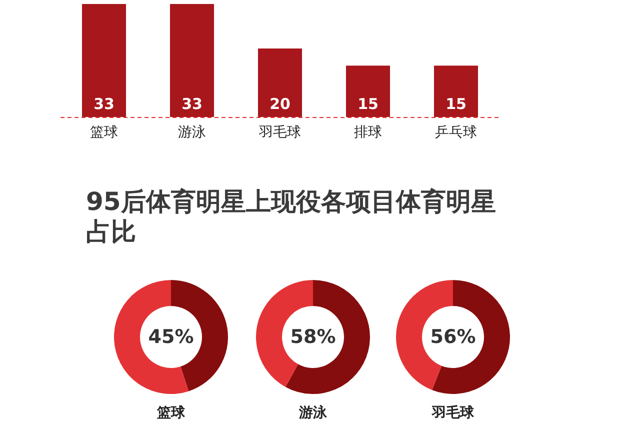 Image resolution: width=640 pixels, height=426 pixels. I want to click on text: 篮球, so click(171, 413).